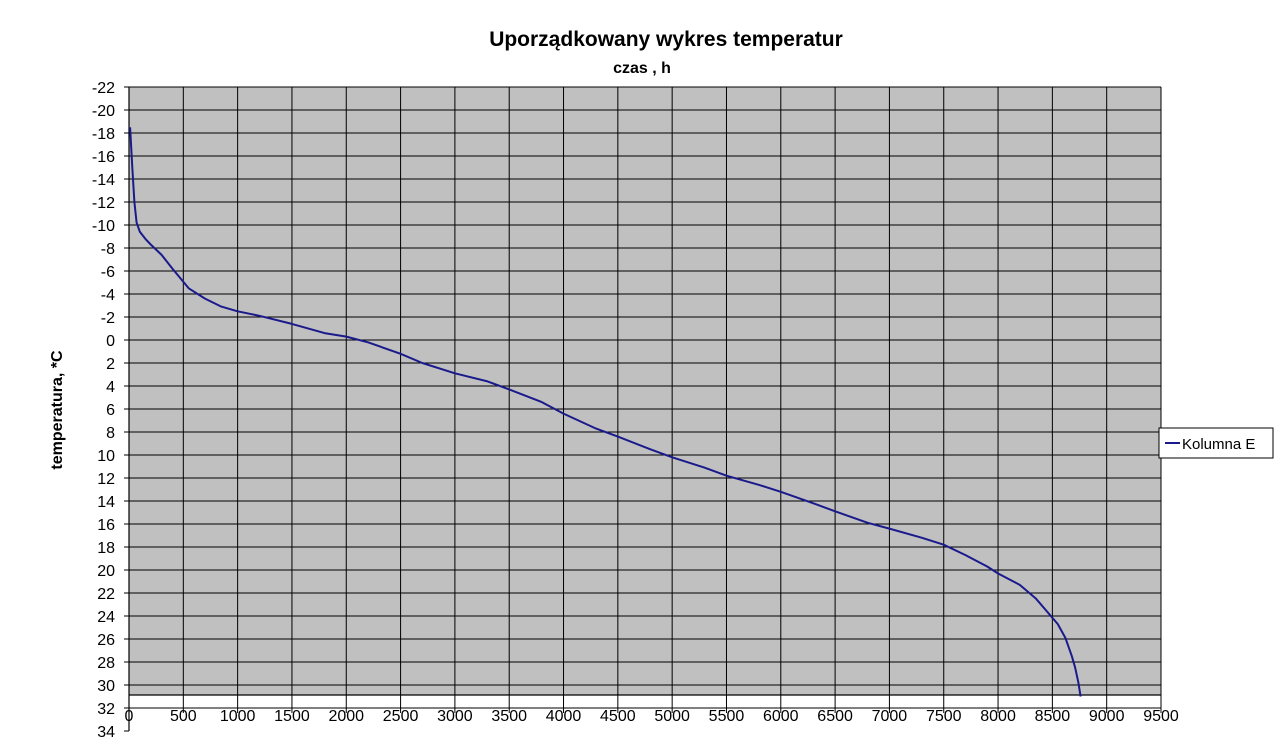 This screenshot has width=1280, height=744. Describe the element at coordinates (110, 341) in the screenshot. I see `y-tick-label: 0` at that location.